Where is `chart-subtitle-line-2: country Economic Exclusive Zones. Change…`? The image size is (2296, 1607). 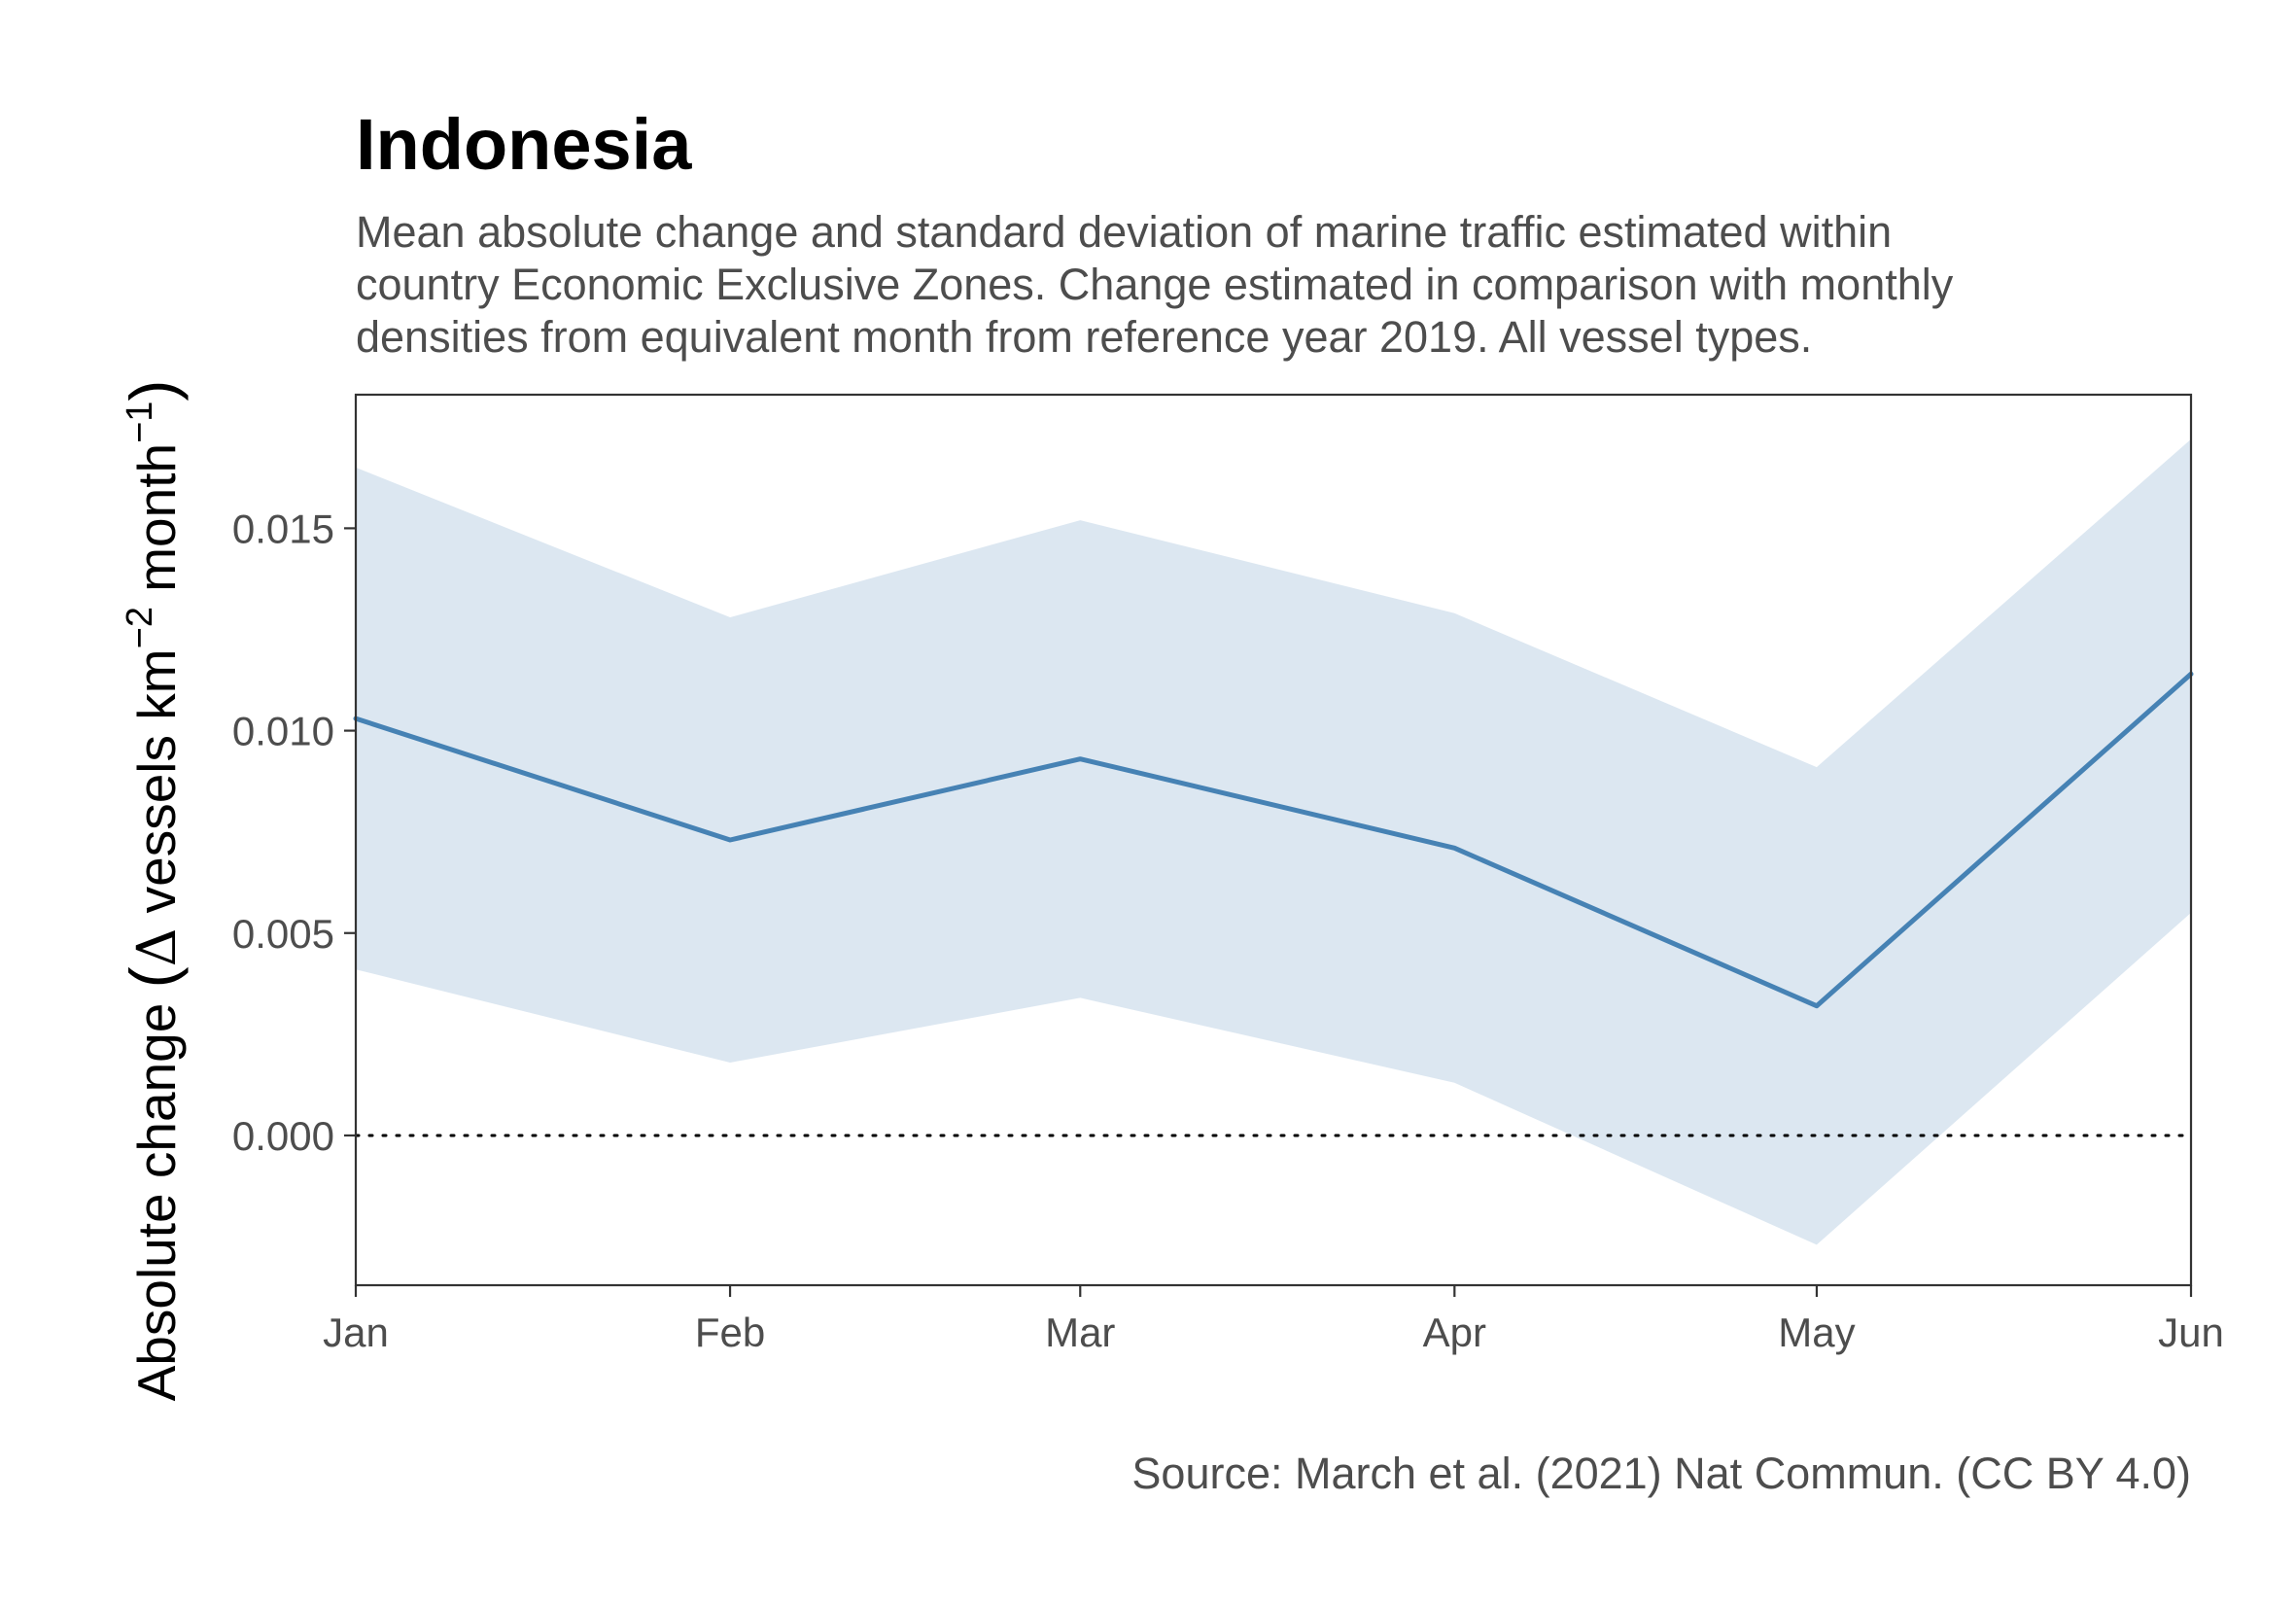 chart-subtitle-line-2: country Economic Exclusive Zones. Change… is located at coordinates (1155, 284).